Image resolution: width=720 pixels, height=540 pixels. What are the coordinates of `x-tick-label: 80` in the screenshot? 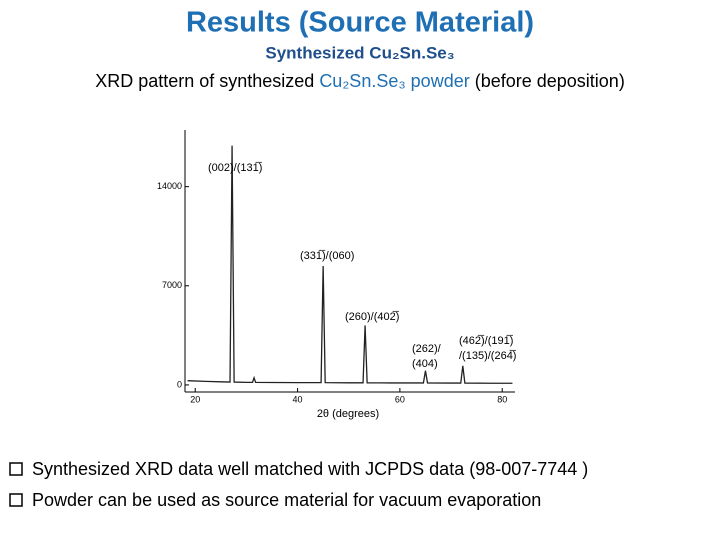 It's located at (502, 399).